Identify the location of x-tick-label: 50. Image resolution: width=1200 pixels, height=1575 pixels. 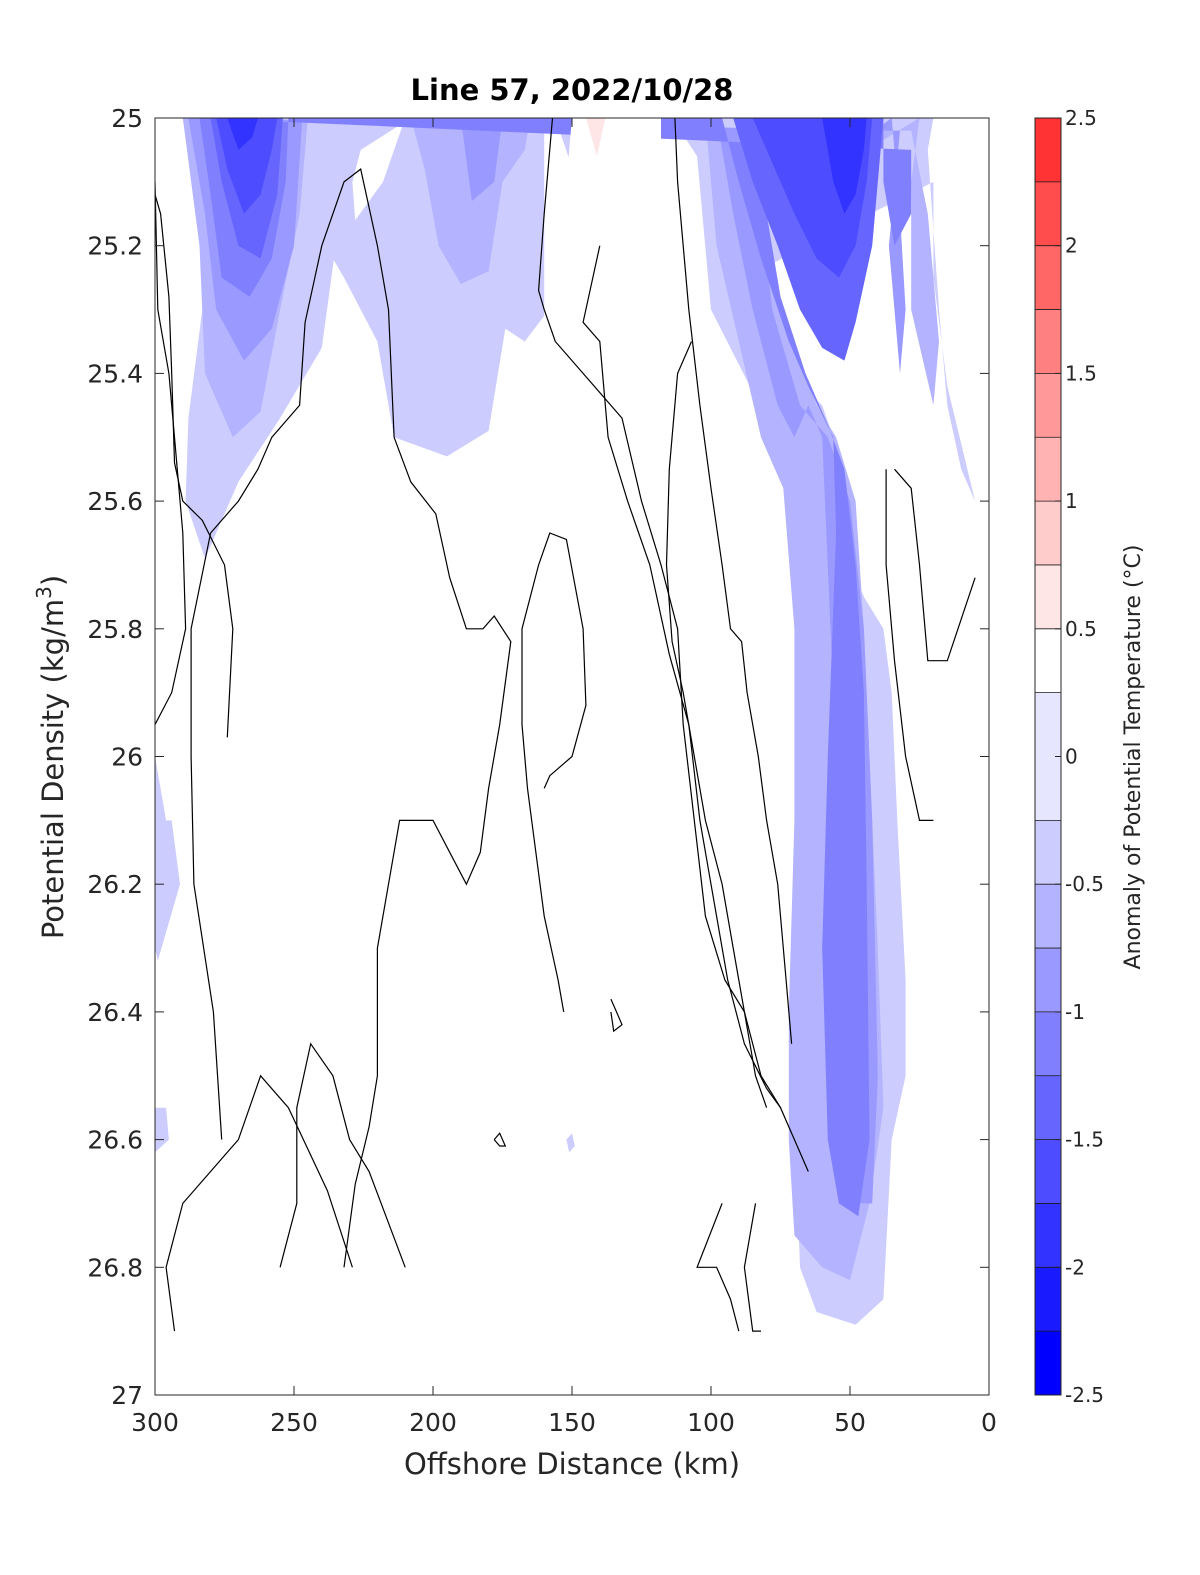
(850, 1422).